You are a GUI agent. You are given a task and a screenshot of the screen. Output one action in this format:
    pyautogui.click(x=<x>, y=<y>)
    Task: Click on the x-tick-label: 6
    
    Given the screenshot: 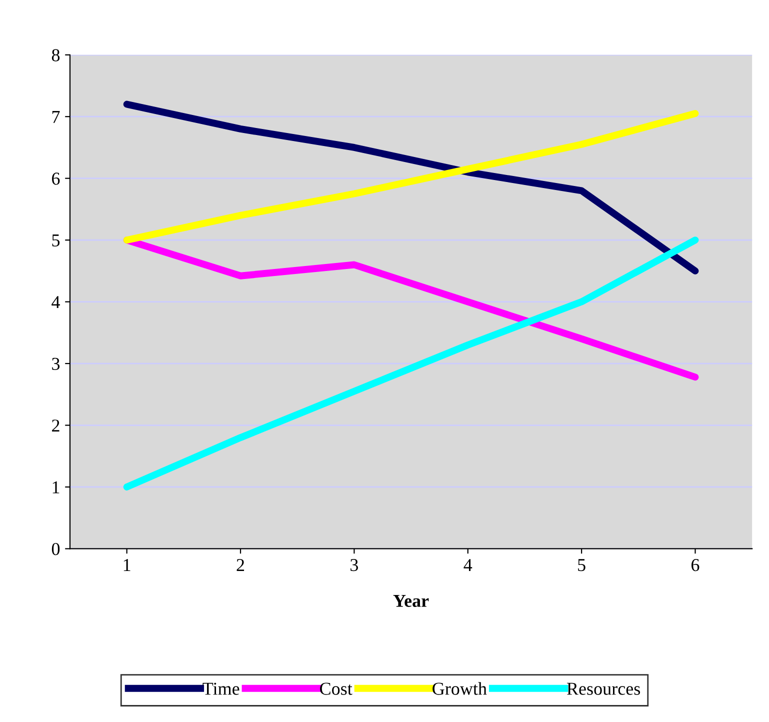 What is the action you would take?
    pyautogui.click(x=696, y=565)
    